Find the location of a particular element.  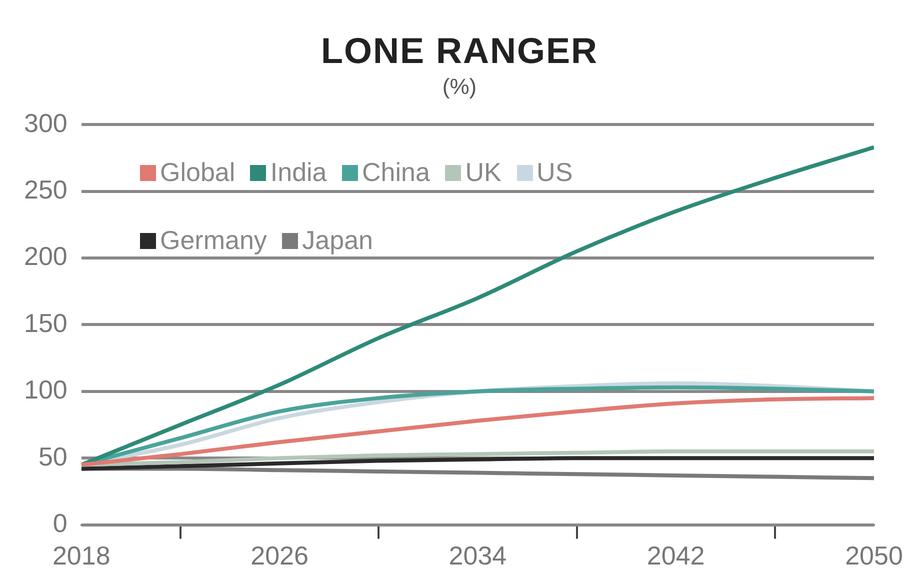

chart-subtitle: (%) is located at coordinates (459, 87).